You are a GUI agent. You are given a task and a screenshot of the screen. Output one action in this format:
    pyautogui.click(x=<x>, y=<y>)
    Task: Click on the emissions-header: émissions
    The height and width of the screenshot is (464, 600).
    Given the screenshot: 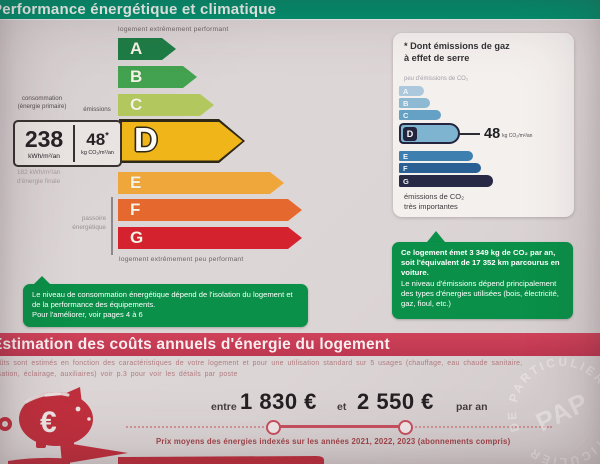 What is the action you would take?
    pyautogui.click(x=97, y=109)
    